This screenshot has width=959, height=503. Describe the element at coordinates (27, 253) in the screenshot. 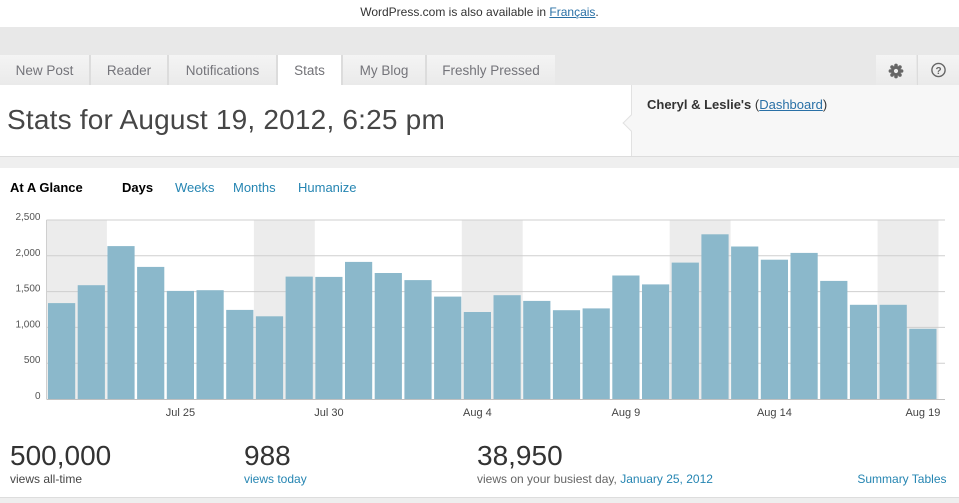

I see `svg-text: 2,000` at that location.